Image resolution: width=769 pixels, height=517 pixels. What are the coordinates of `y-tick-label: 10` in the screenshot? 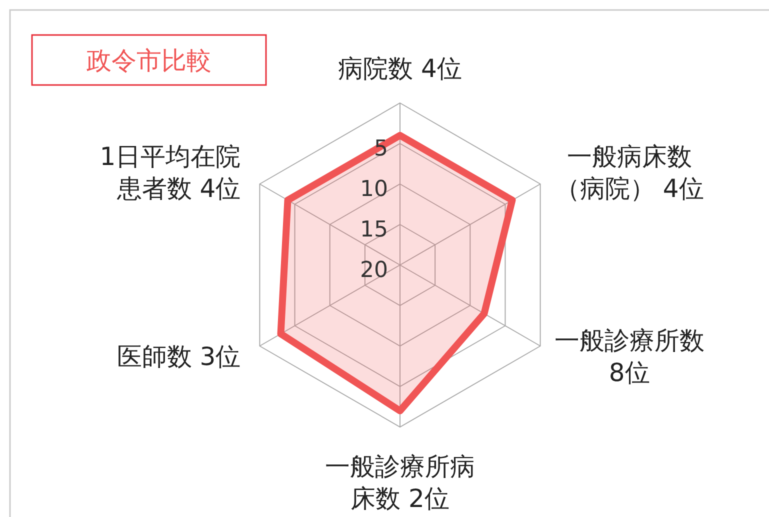 It's located at (374, 189).